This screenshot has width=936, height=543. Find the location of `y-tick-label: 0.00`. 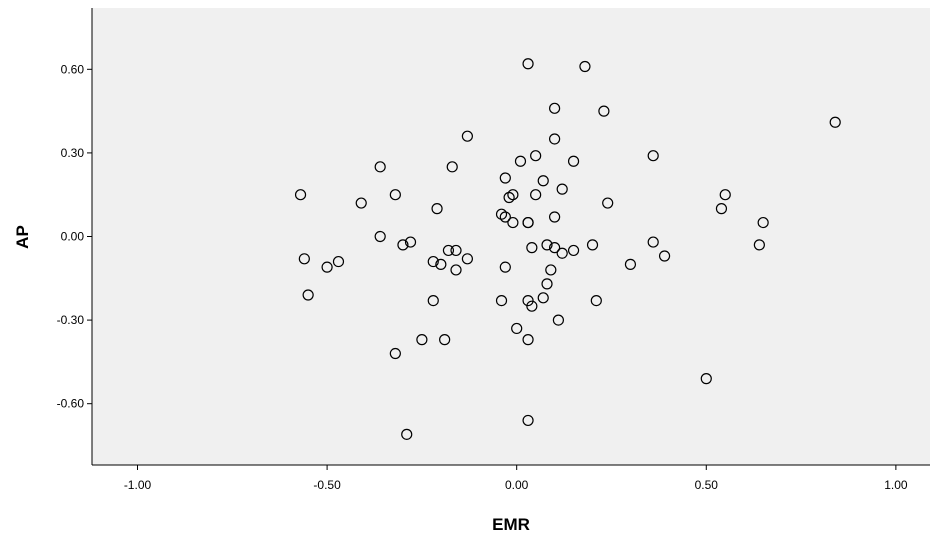

y-tick-label: 0.00 is located at coordinates (73, 237).